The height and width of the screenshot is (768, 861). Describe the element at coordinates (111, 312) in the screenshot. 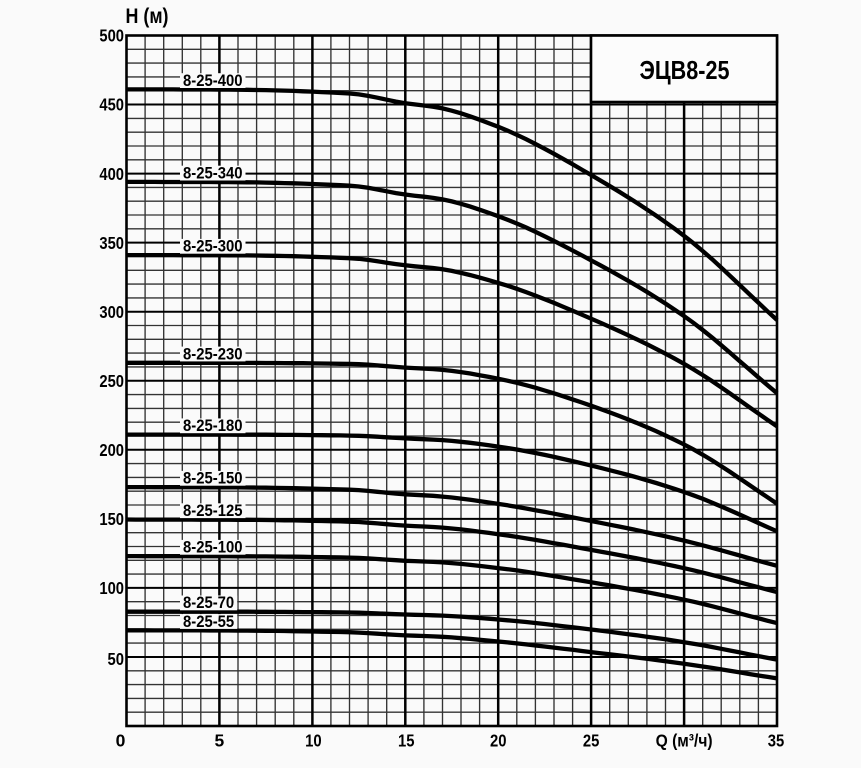

I see `svg-text: 300` at that location.